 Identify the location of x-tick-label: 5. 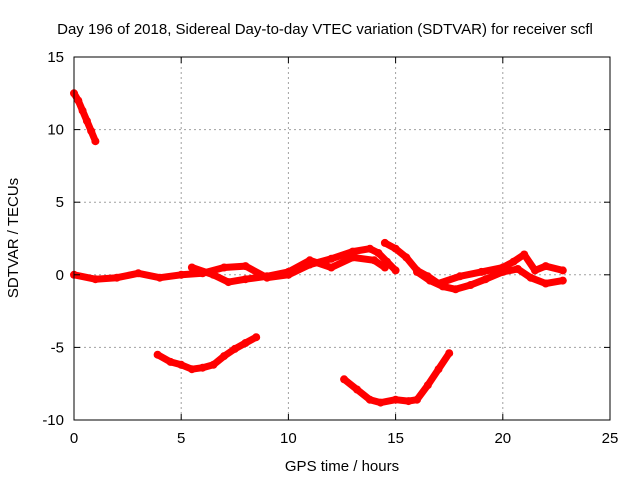
(181, 438).